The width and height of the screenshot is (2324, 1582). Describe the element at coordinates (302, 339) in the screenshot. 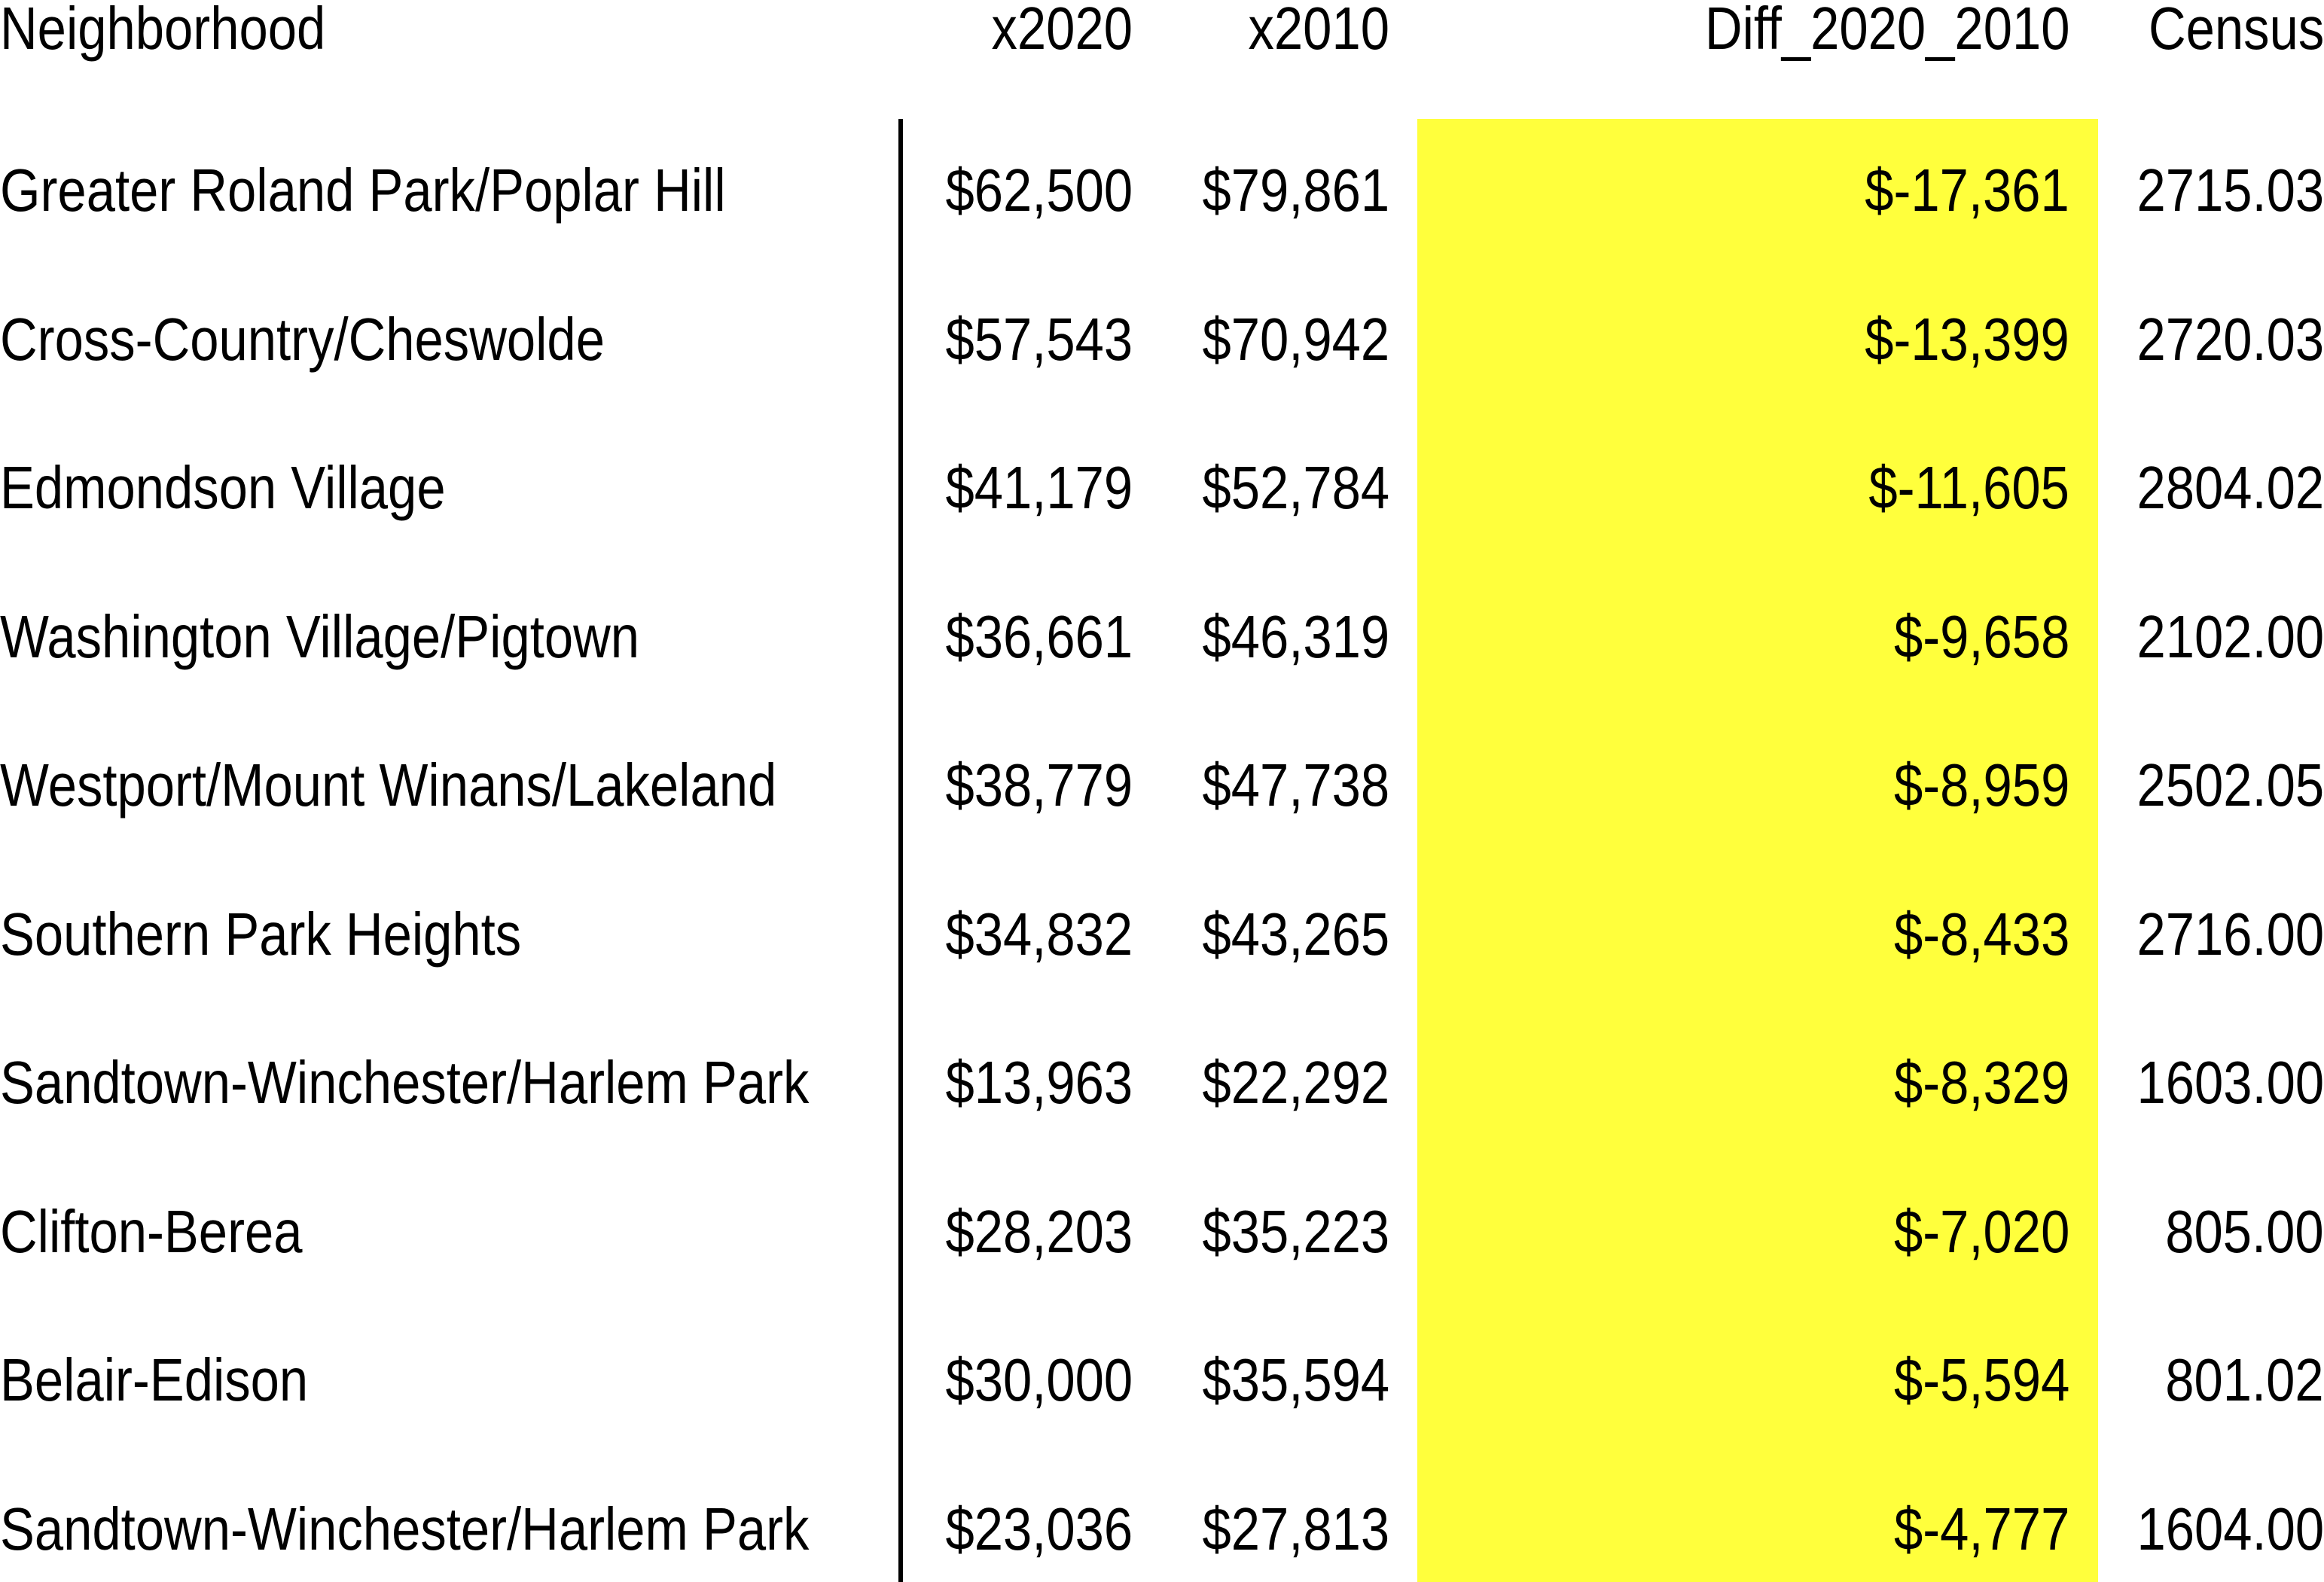

I see `table-cell-neighborhood: Cross-Country/Cheswolde` at that location.